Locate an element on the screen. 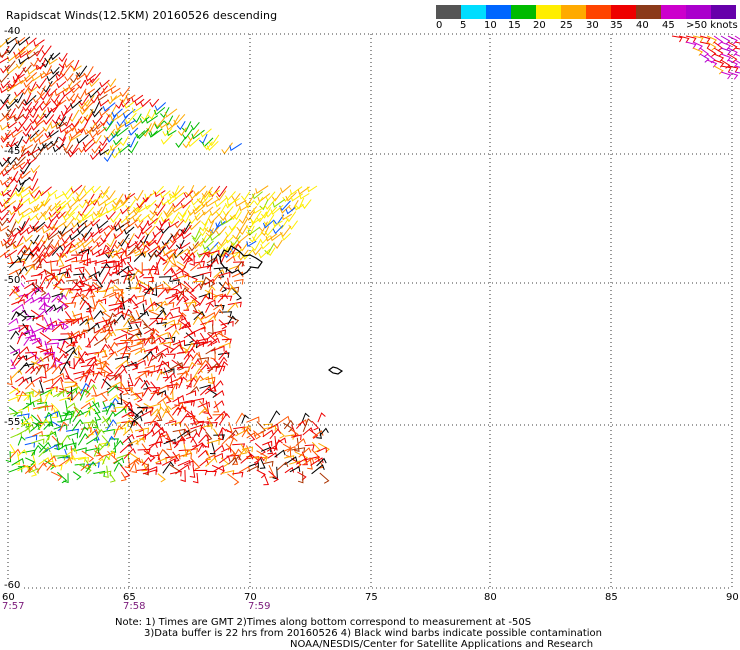 The height and width of the screenshot is (650, 740). colorbar-swatch is located at coordinates (698, 12).